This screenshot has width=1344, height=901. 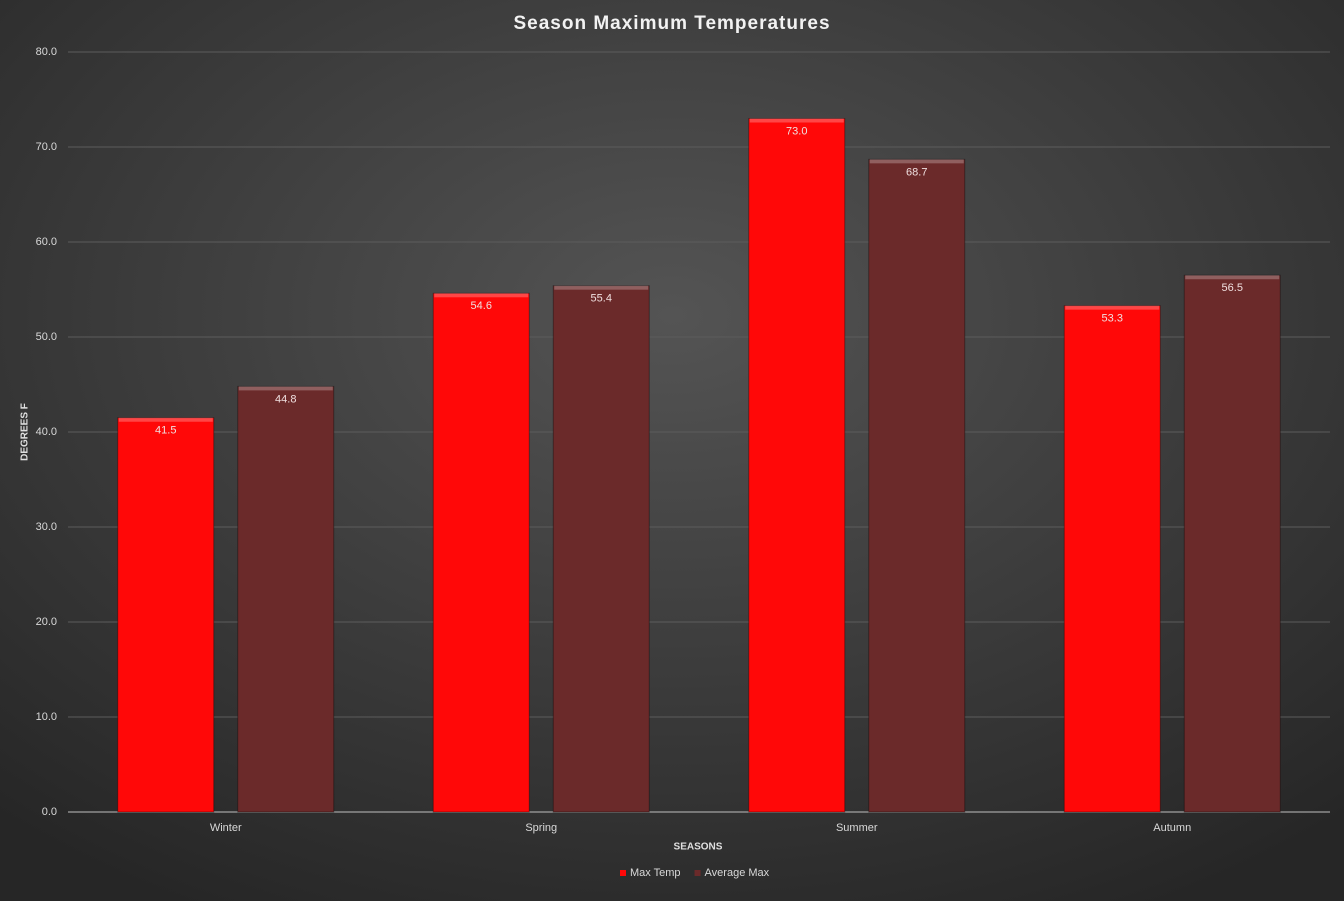 I want to click on chart-title: Season Maximum Temperatures, so click(x=671, y=23).